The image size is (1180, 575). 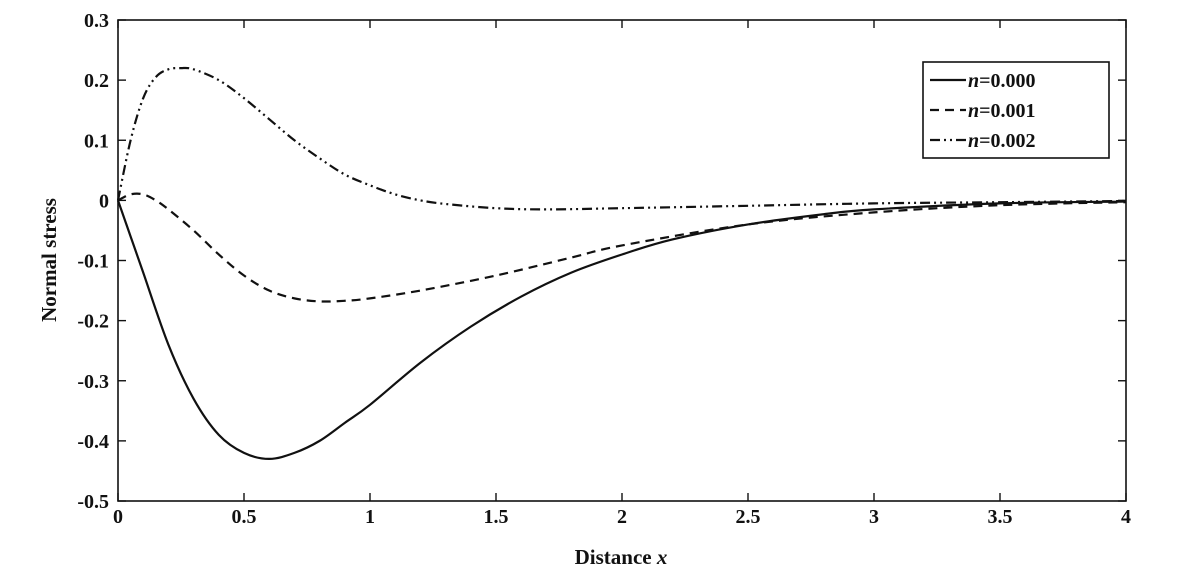 I want to click on x-tick-label: 1.5, so click(x=496, y=517).